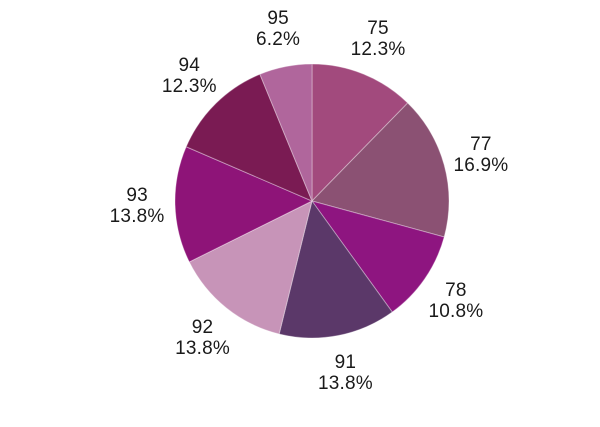 The image size is (600, 427). I want to click on slice-label-77: 77 16.9%, so click(480, 155).